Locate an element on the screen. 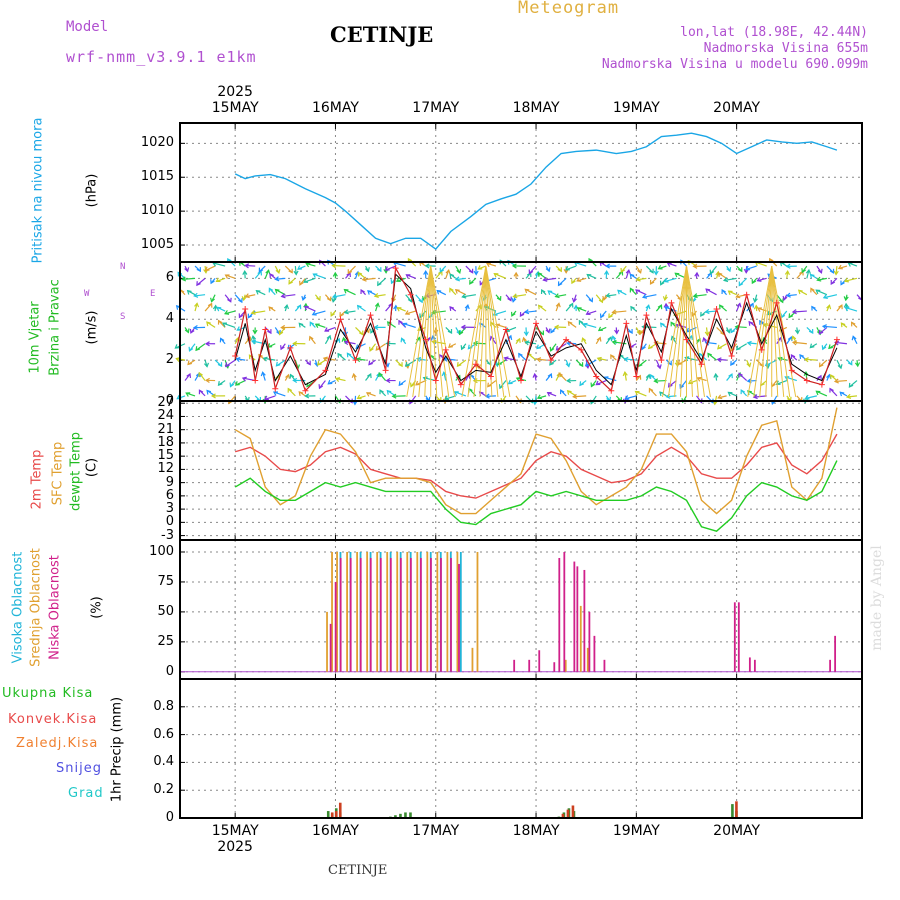 Image resolution: width=900 pixels, height=900 pixels. precip-bar is located at coordinates (568, 813).